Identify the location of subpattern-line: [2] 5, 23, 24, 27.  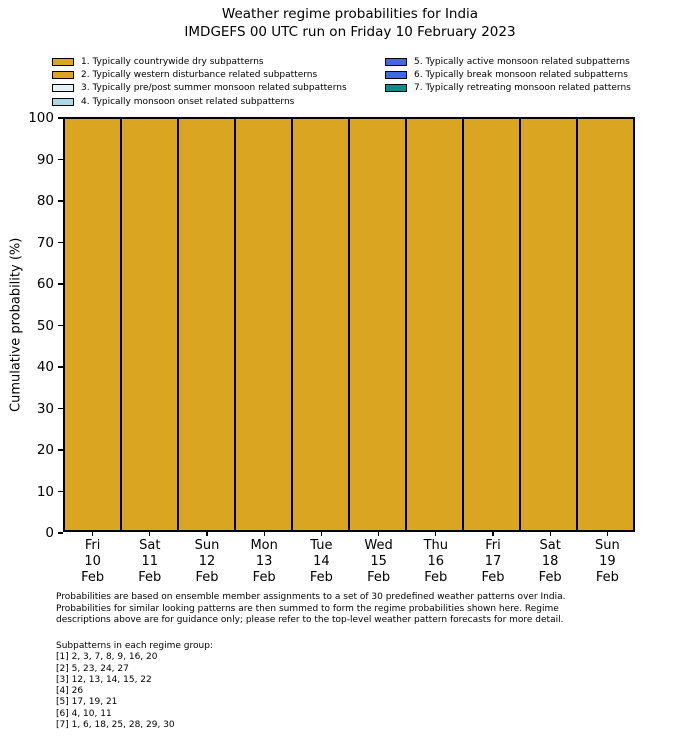
(92, 668).